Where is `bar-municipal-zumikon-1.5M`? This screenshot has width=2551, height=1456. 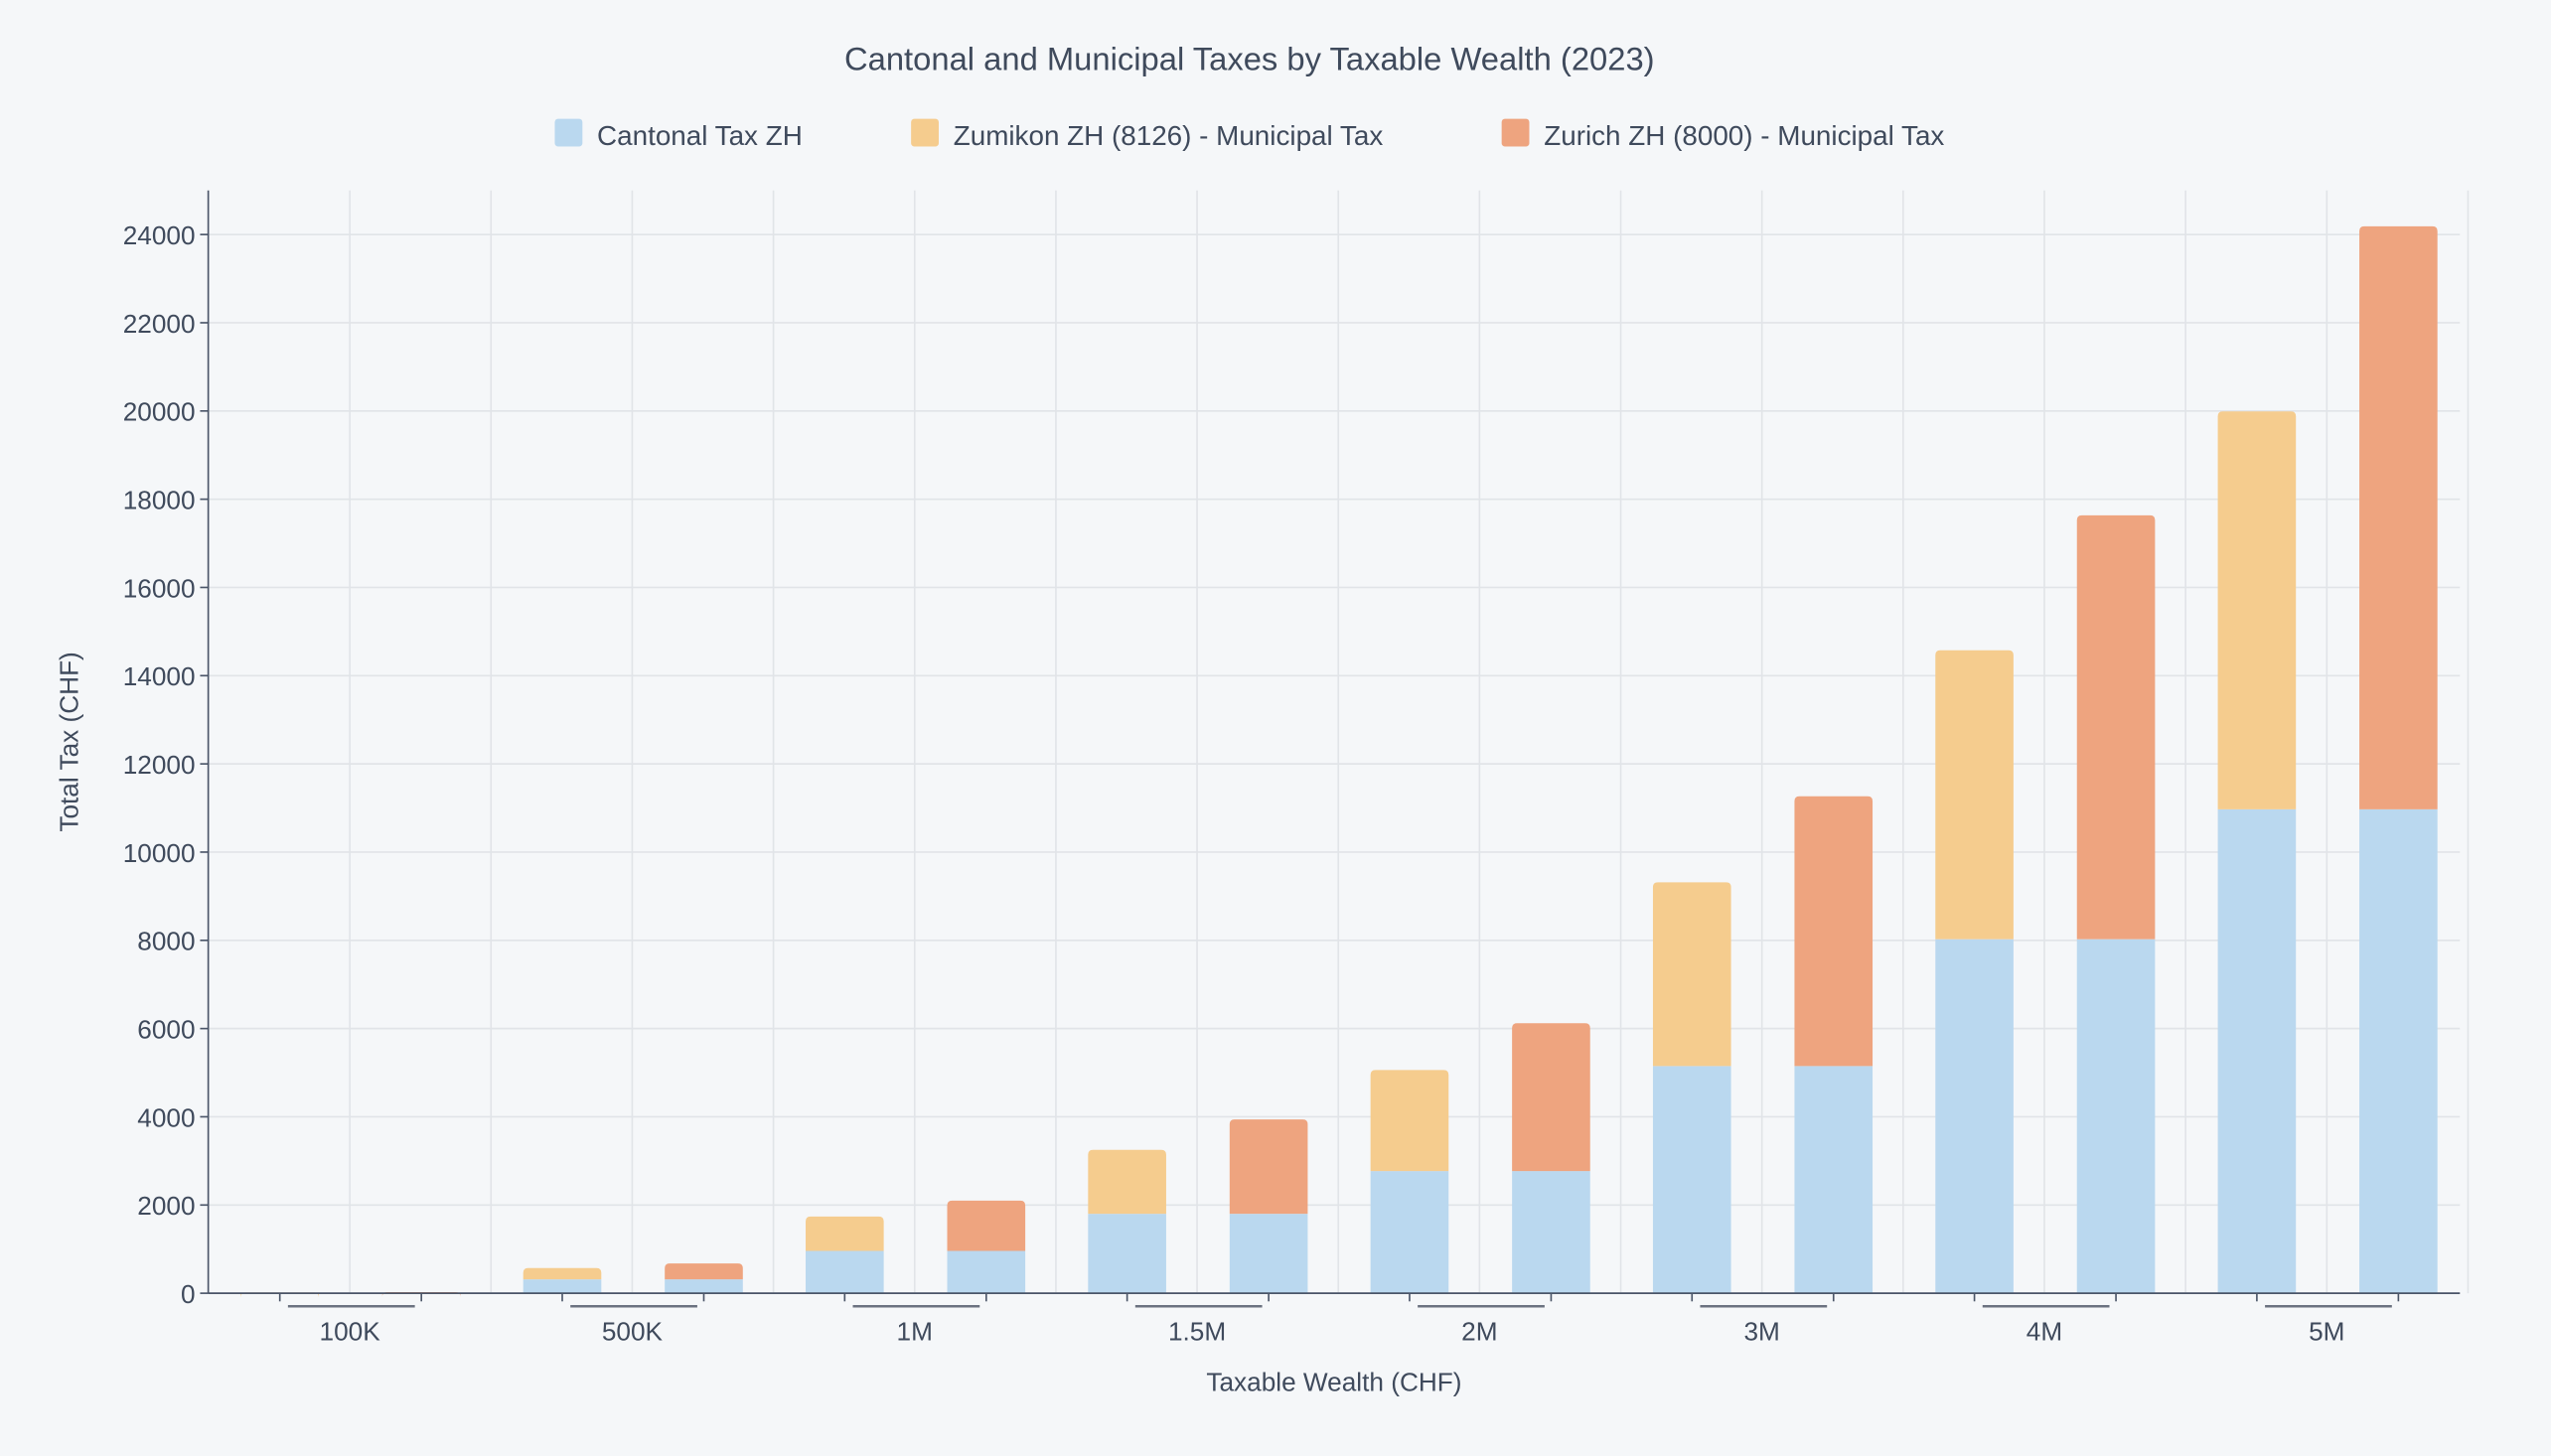
bar-municipal-zumikon-1.5M is located at coordinates (1127, 1182).